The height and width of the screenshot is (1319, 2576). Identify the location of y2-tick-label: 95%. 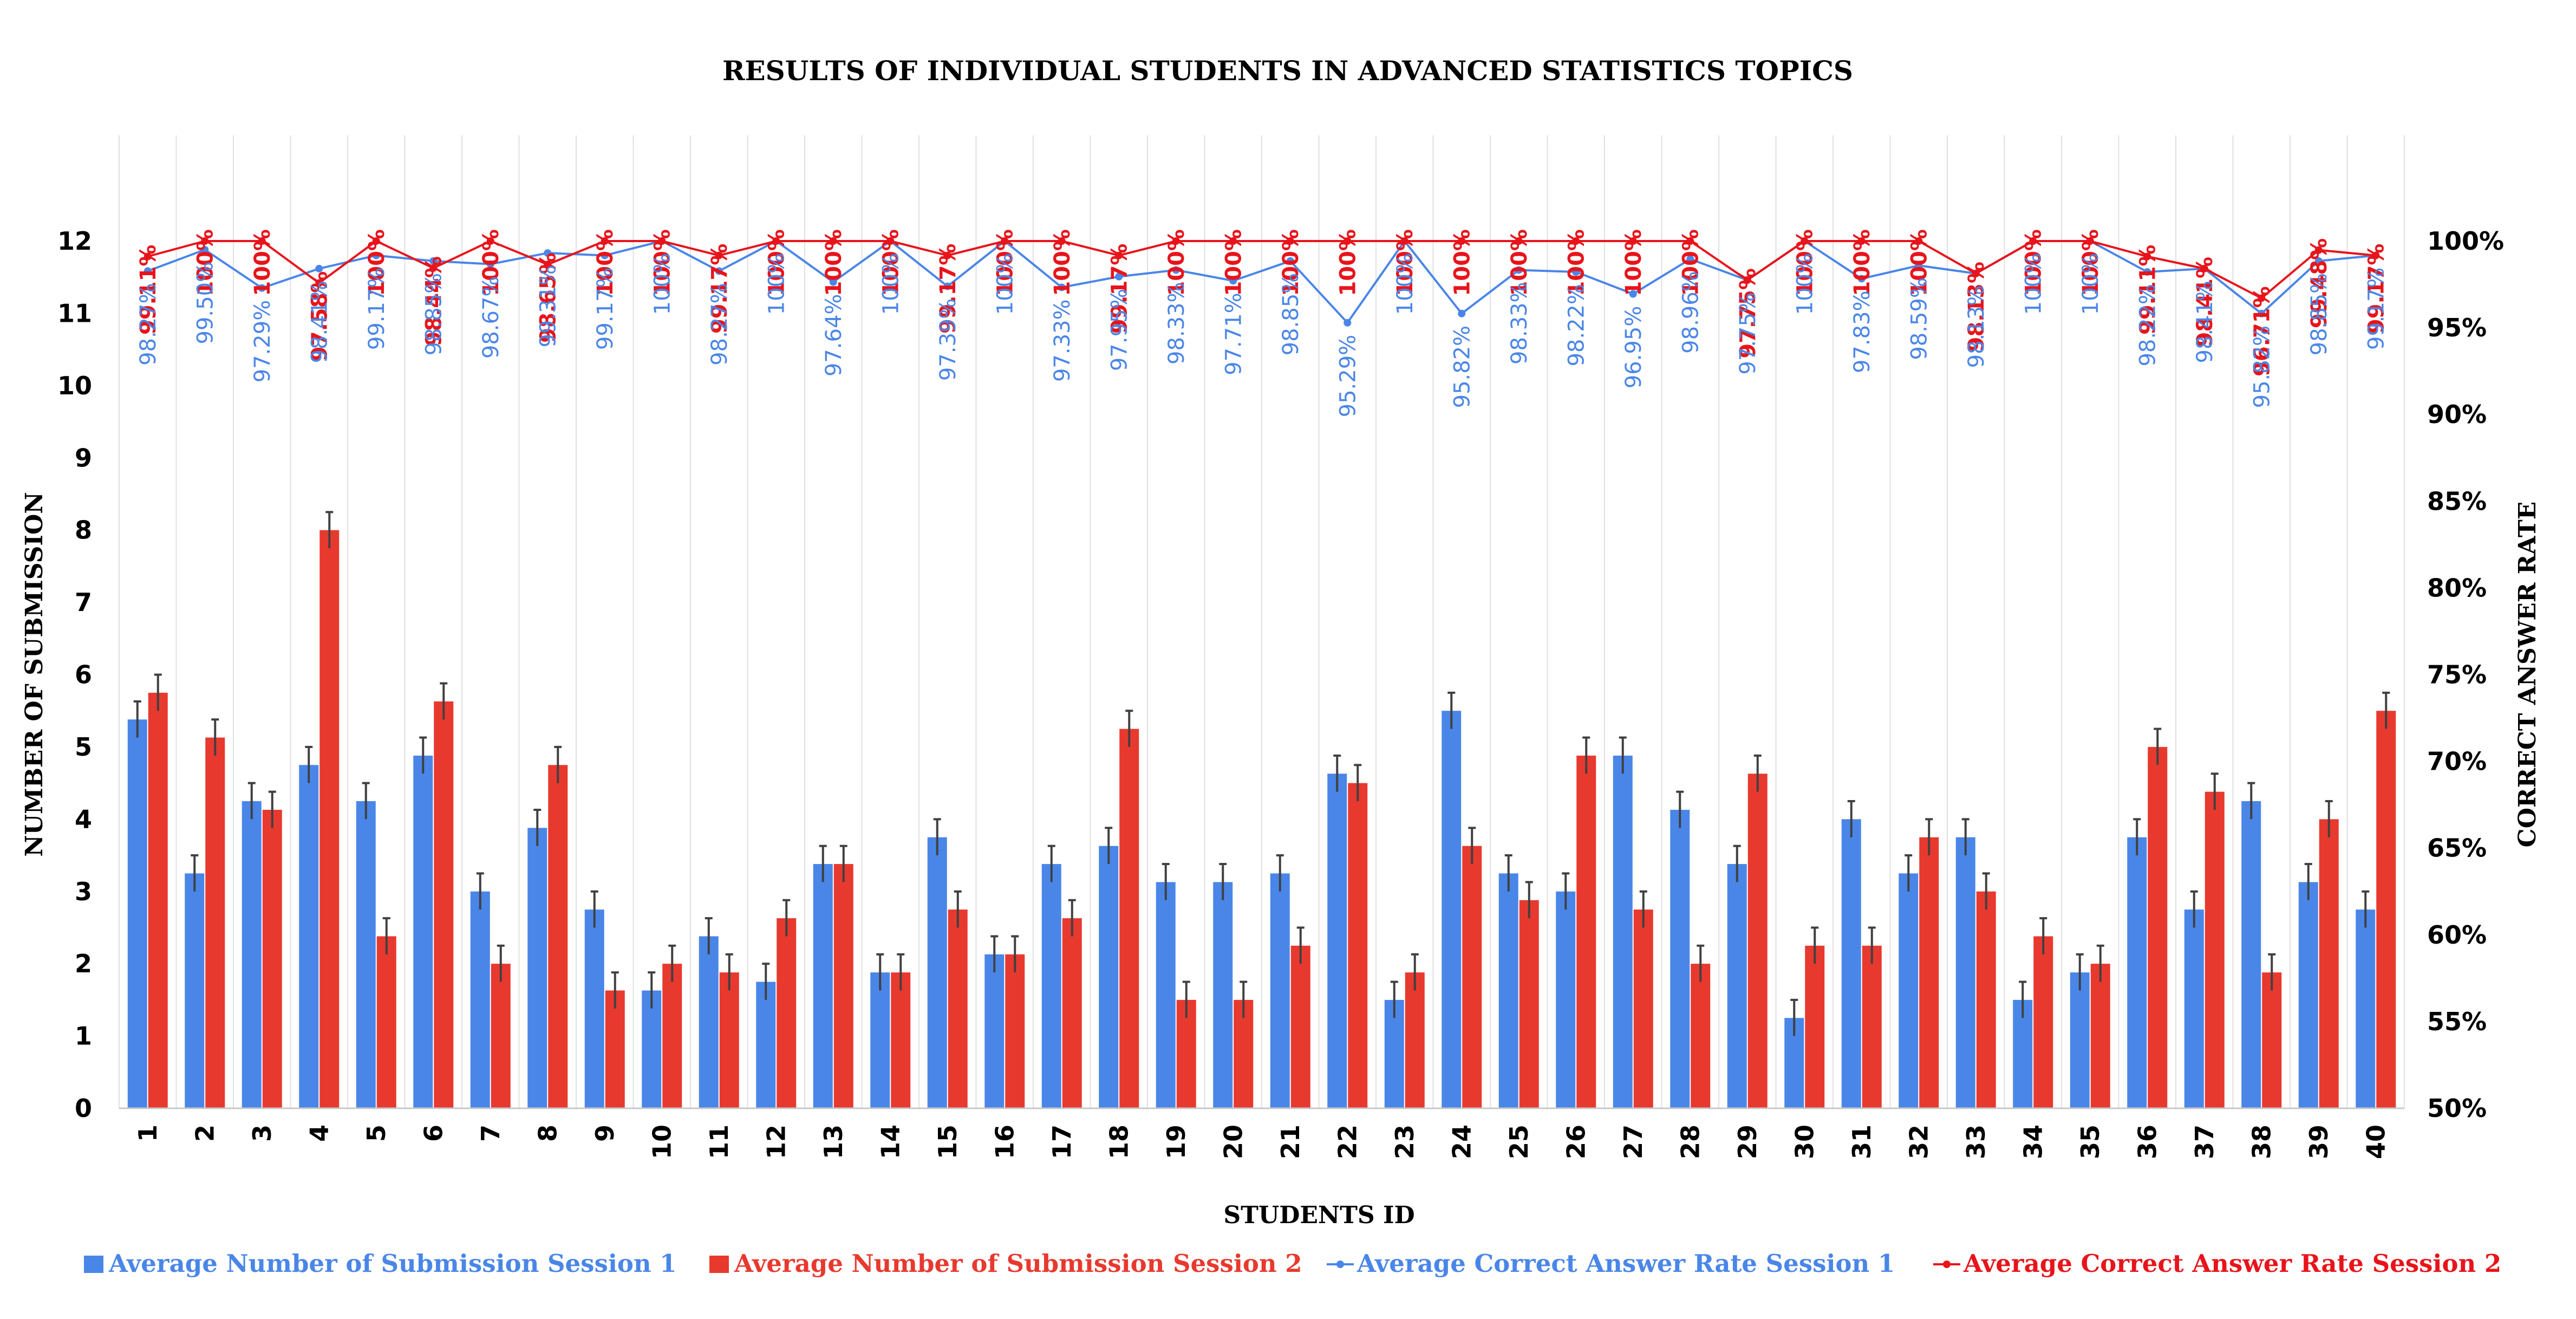
(2457, 327).